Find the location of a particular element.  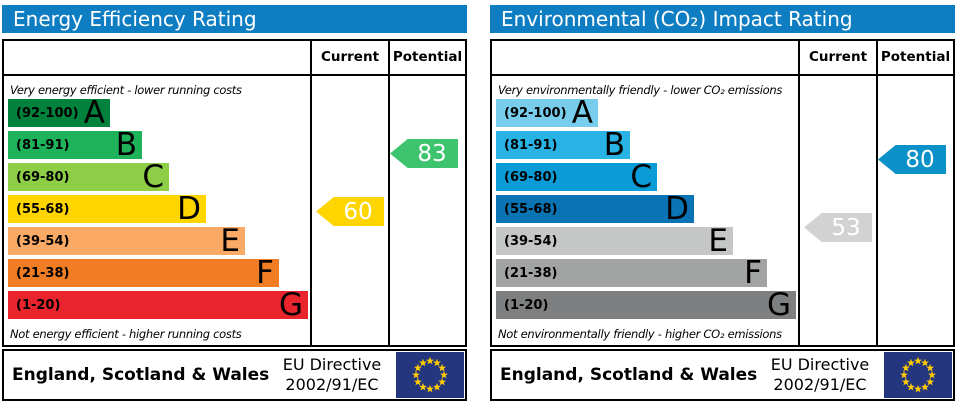

potential-rating-value: 80 is located at coordinates (920, 159).